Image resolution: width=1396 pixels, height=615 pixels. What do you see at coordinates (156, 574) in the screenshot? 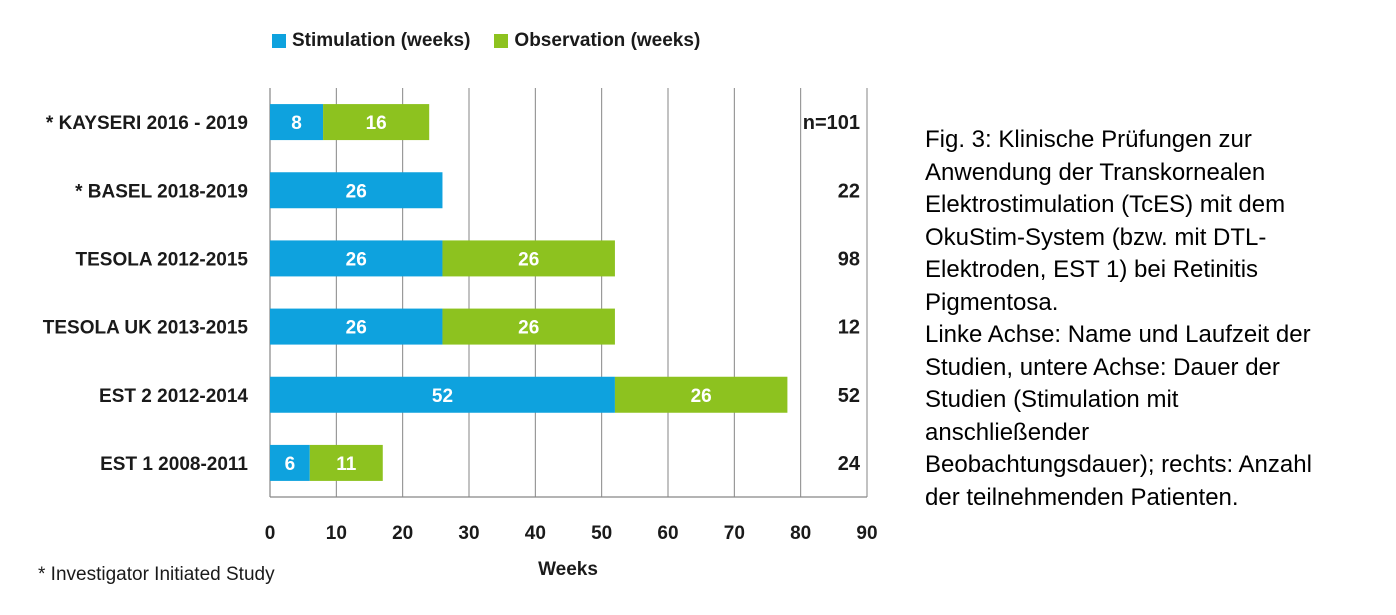
I see `footnote: * Investigator Initiated Study` at bounding box center [156, 574].